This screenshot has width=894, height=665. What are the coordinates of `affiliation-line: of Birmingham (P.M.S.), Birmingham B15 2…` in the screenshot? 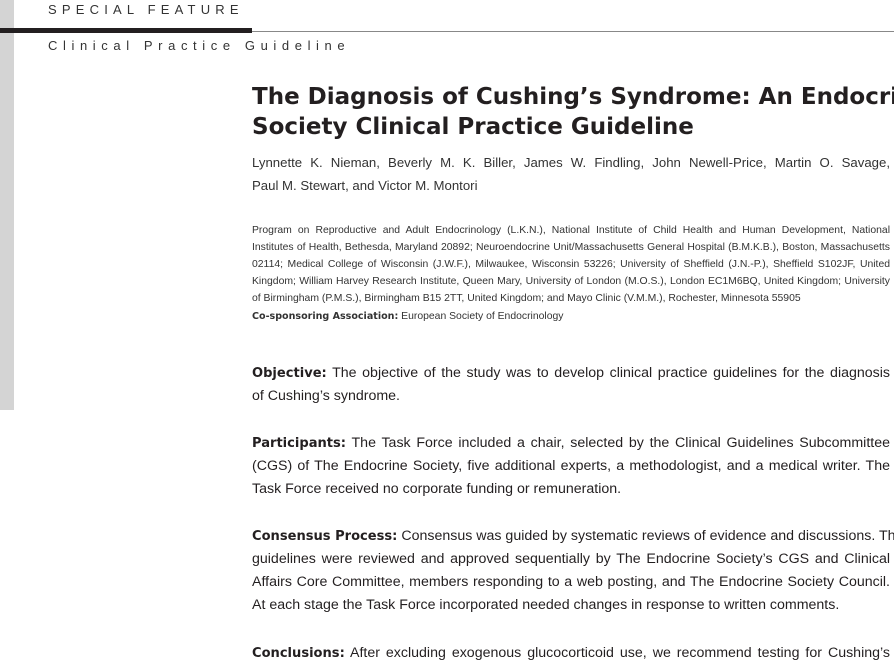 It's located at (526, 298).